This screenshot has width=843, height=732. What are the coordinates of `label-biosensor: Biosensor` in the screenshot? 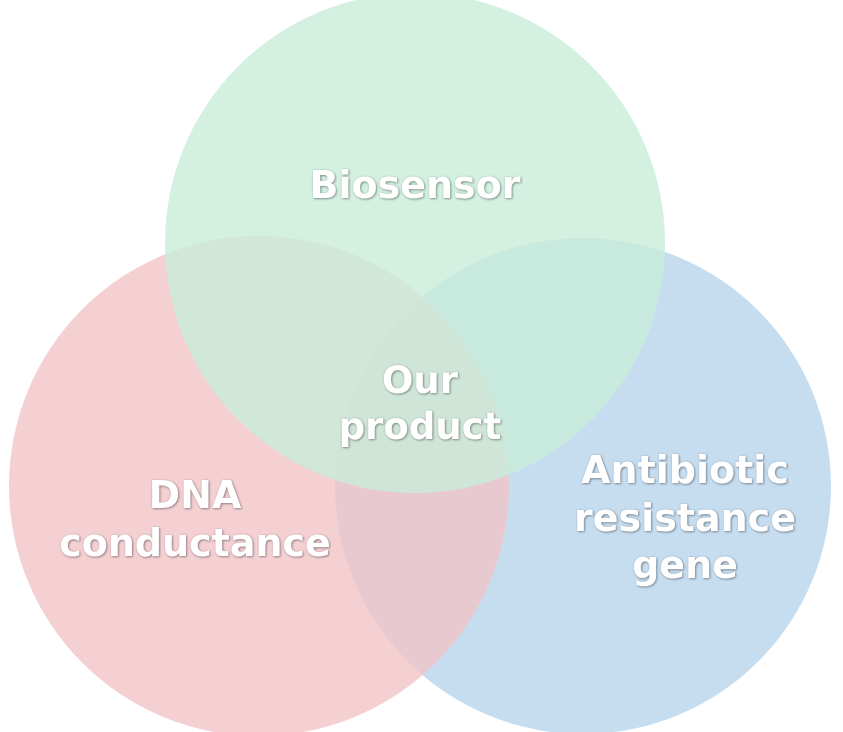 It's located at (415, 186).